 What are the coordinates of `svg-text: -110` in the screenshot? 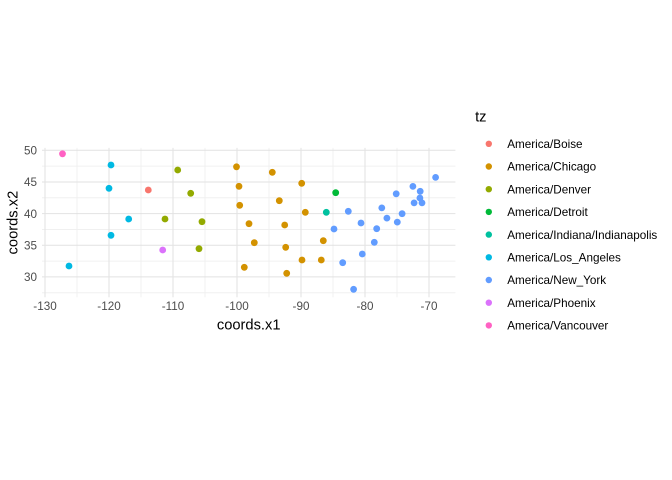 It's located at (173, 306).